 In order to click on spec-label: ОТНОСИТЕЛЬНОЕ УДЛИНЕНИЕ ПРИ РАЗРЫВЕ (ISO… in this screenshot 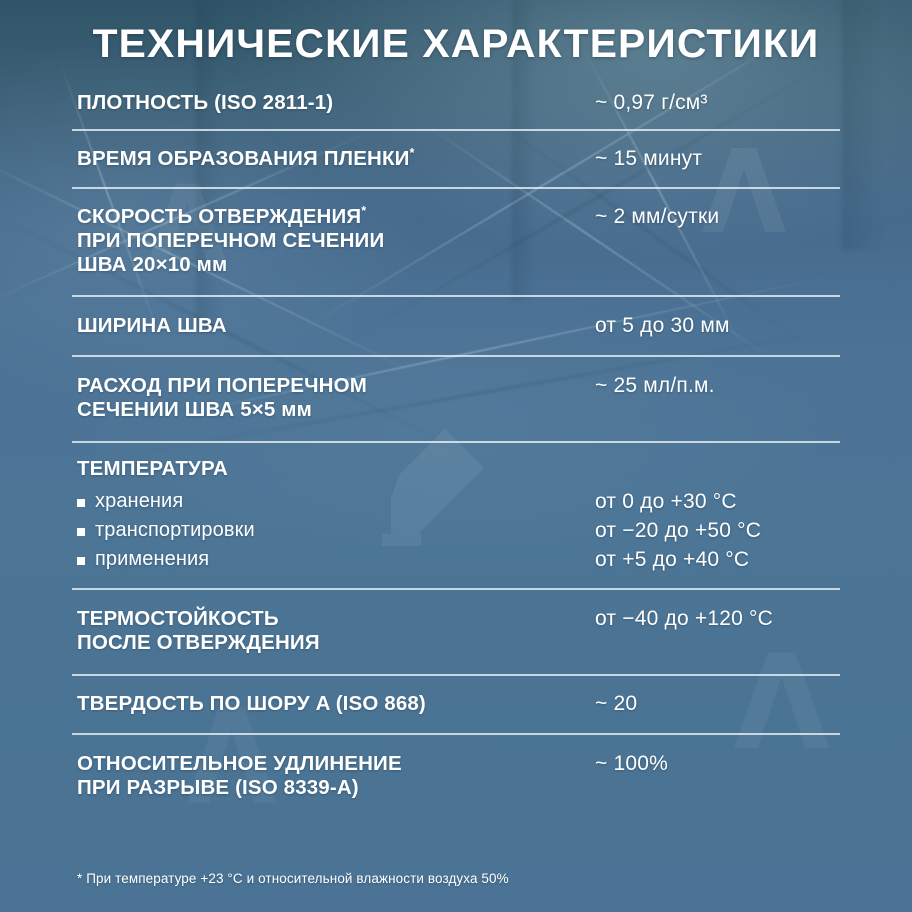, I will do `click(333, 776)`.